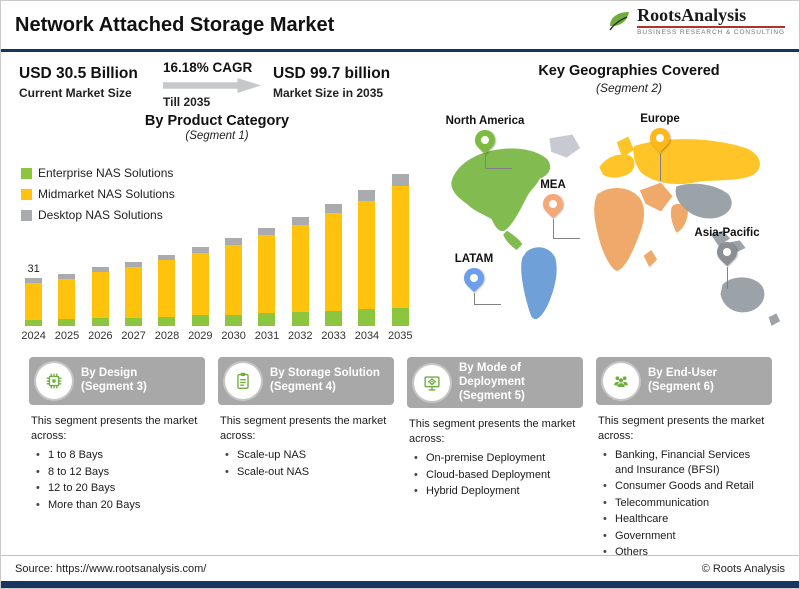 The width and height of the screenshot is (800, 589). I want to click on chip-icon, so click(54, 381).